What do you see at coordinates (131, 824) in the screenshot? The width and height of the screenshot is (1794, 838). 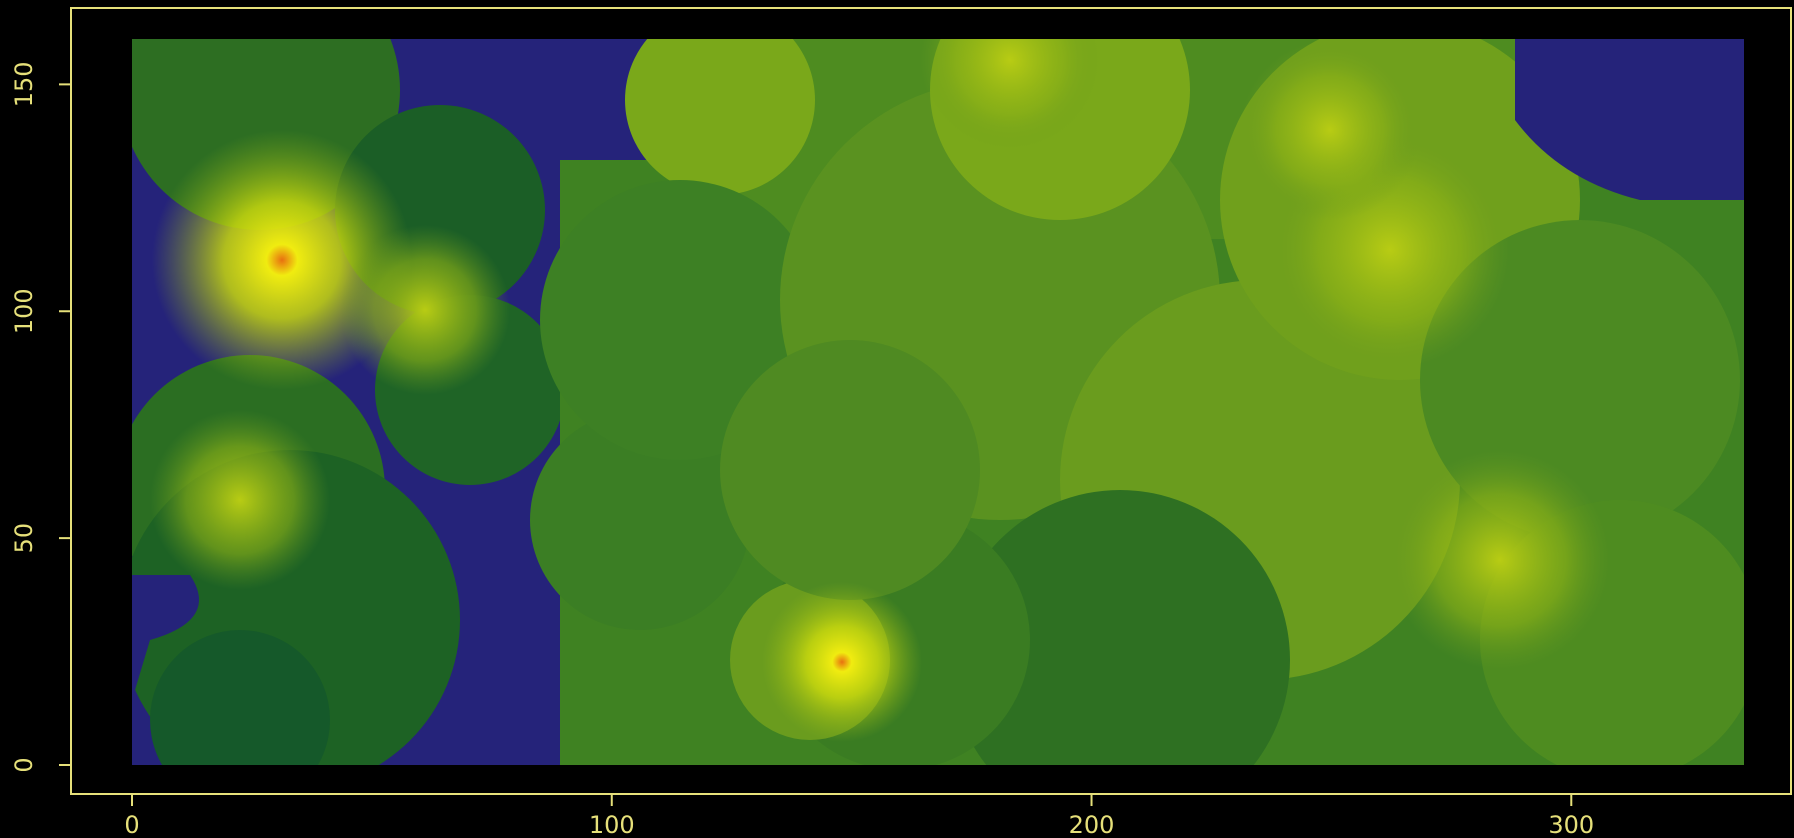 I see `x-tick-label: 0` at bounding box center [131, 824].